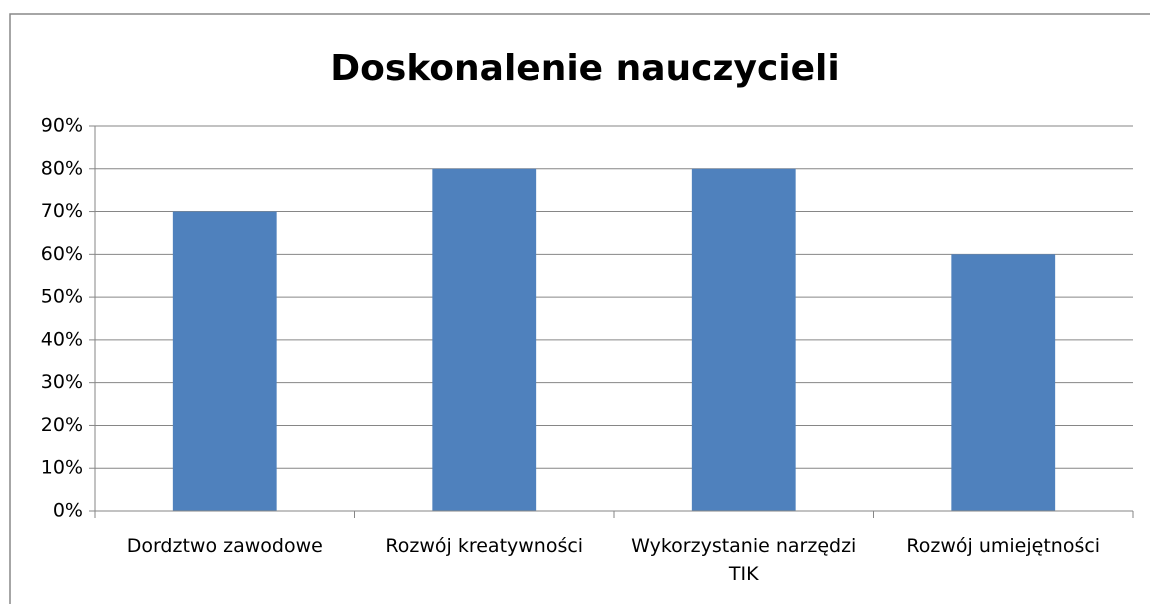  Describe the element at coordinates (1003, 546) in the screenshot. I see `x-tick-label: Rozwój umiejętności` at that location.